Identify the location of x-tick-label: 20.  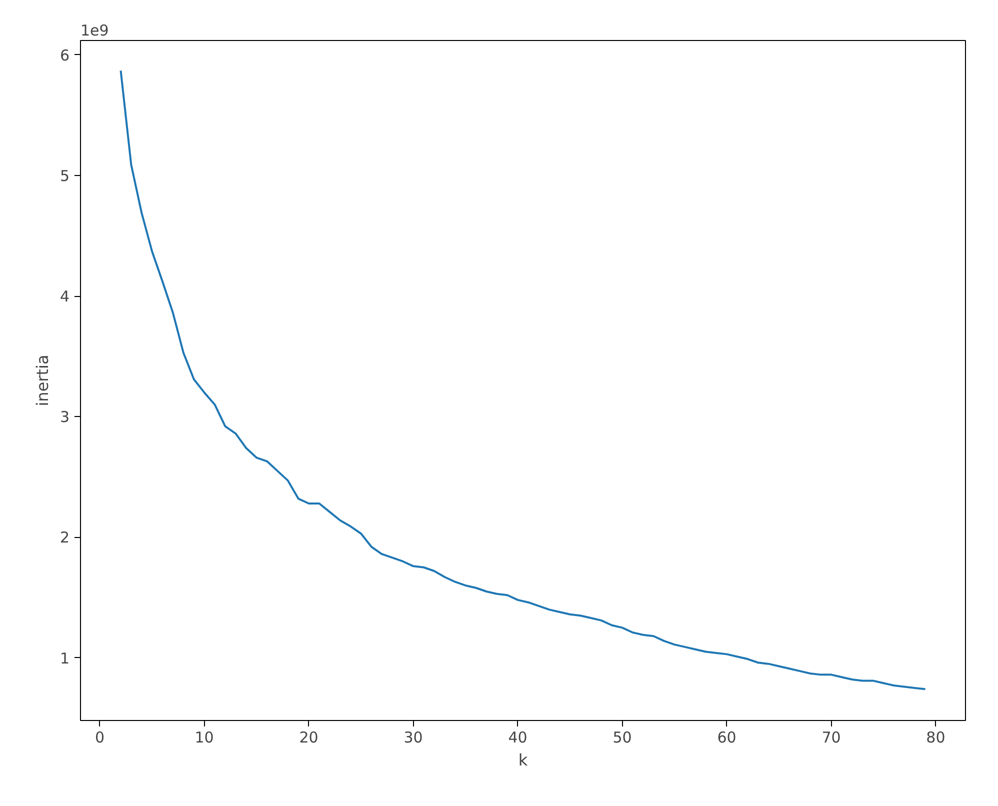
(308, 737).